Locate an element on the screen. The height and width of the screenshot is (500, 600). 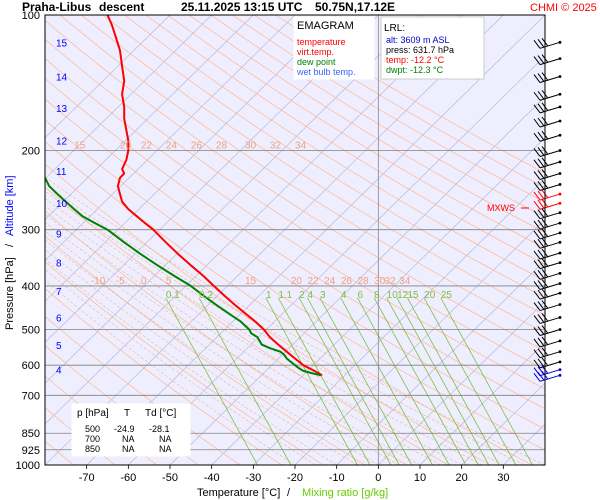
mixing-ratio-label: 20 is located at coordinates (430, 295).